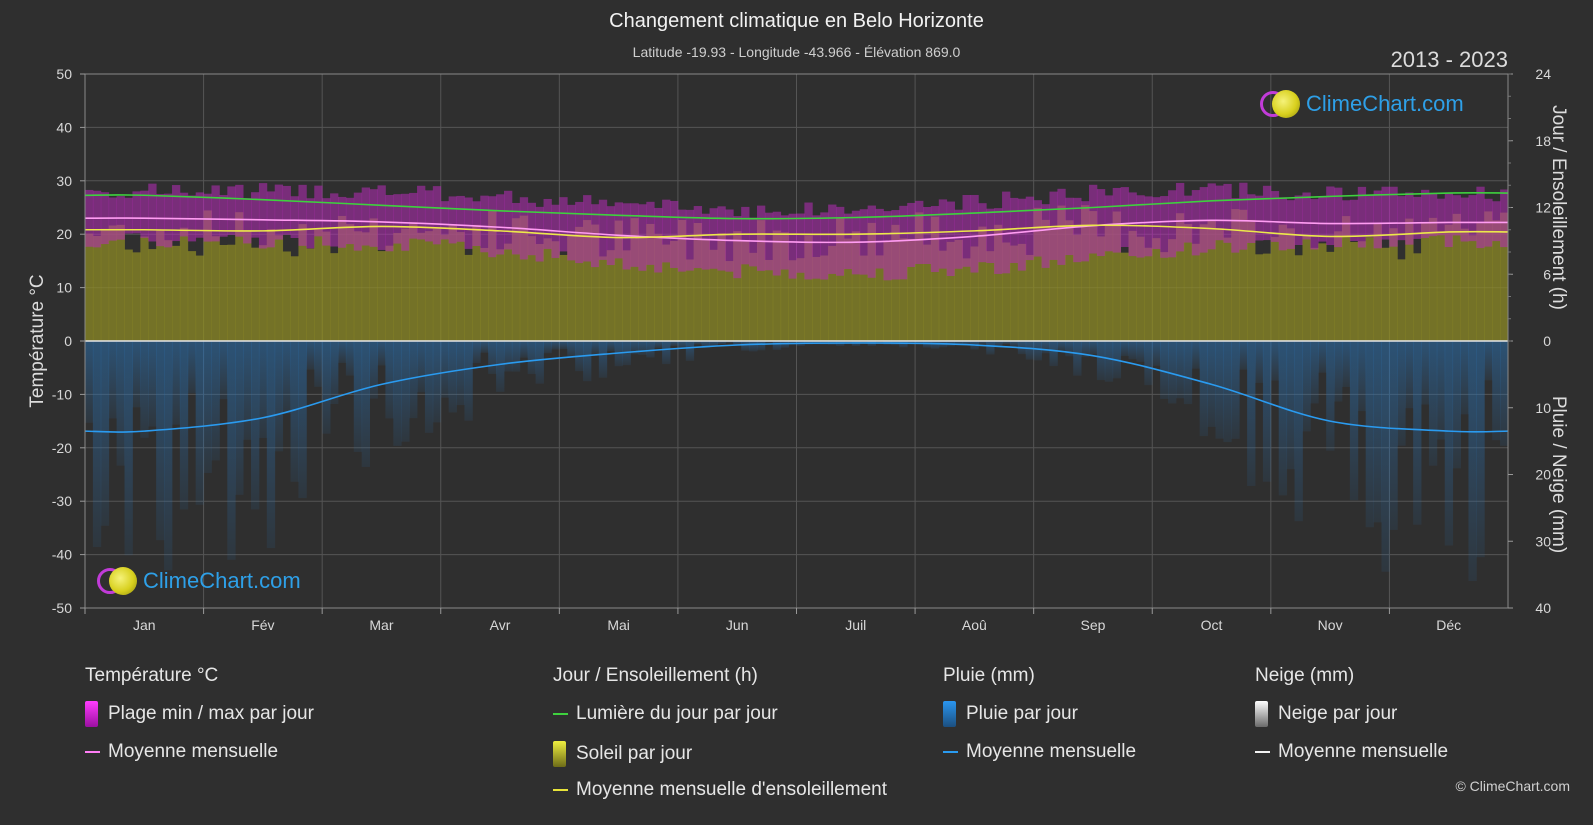 This screenshot has width=1593, height=825. What do you see at coordinates (64, 181) in the screenshot?
I see `left-tick-label: 30` at bounding box center [64, 181].